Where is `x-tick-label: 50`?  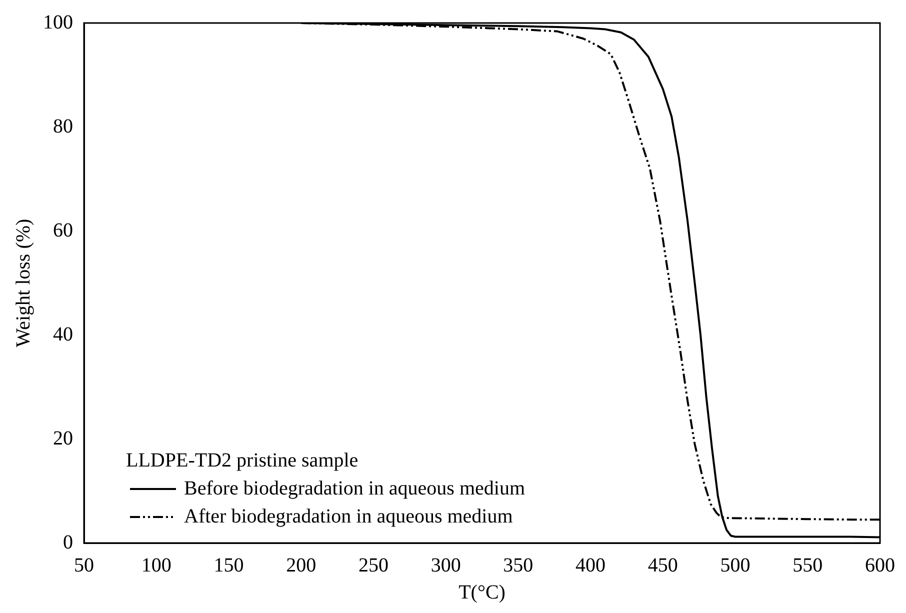
x-tick-label: 50 is located at coordinates (84, 565).